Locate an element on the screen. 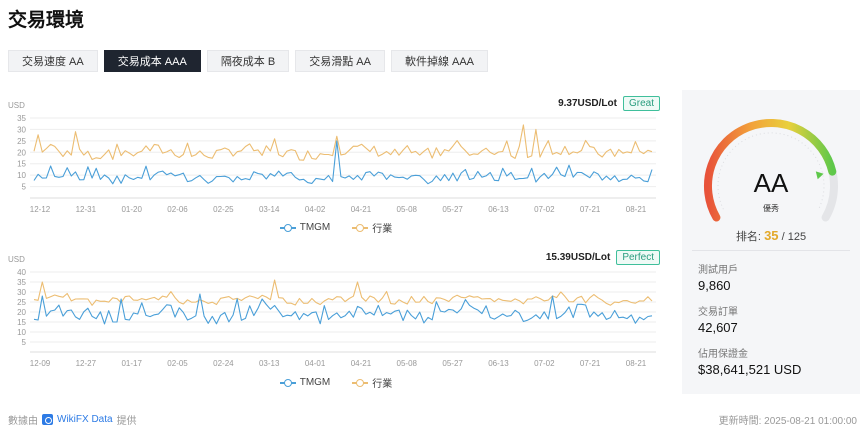  rank-value: 35 is located at coordinates (771, 235).